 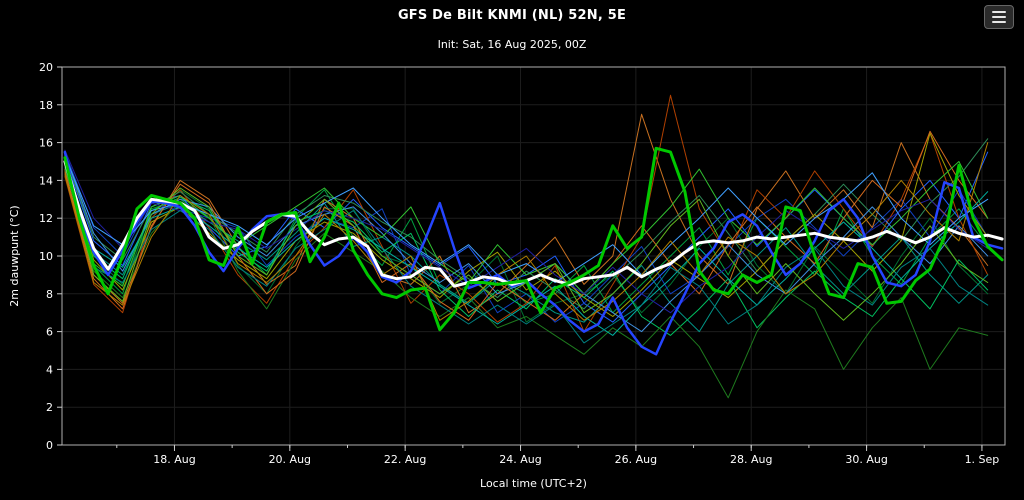 What do you see at coordinates (982, 459) in the screenshot?
I see `x-tick-label: 1. Sep` at bounding box center [982, 459].